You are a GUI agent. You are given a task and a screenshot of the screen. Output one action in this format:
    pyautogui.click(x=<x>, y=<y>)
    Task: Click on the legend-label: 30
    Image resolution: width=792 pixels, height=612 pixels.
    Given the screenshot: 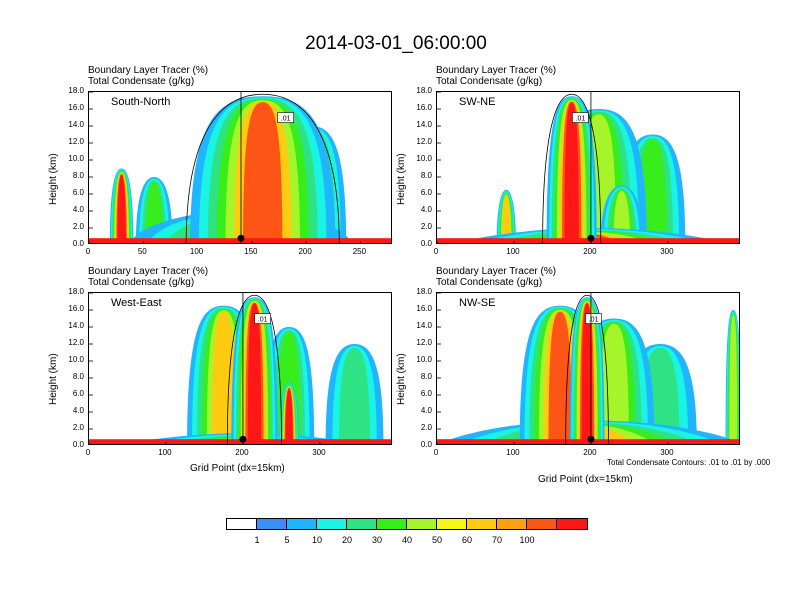 What is the action you would take?
    pyautogui.click(x=376, y=540)
    